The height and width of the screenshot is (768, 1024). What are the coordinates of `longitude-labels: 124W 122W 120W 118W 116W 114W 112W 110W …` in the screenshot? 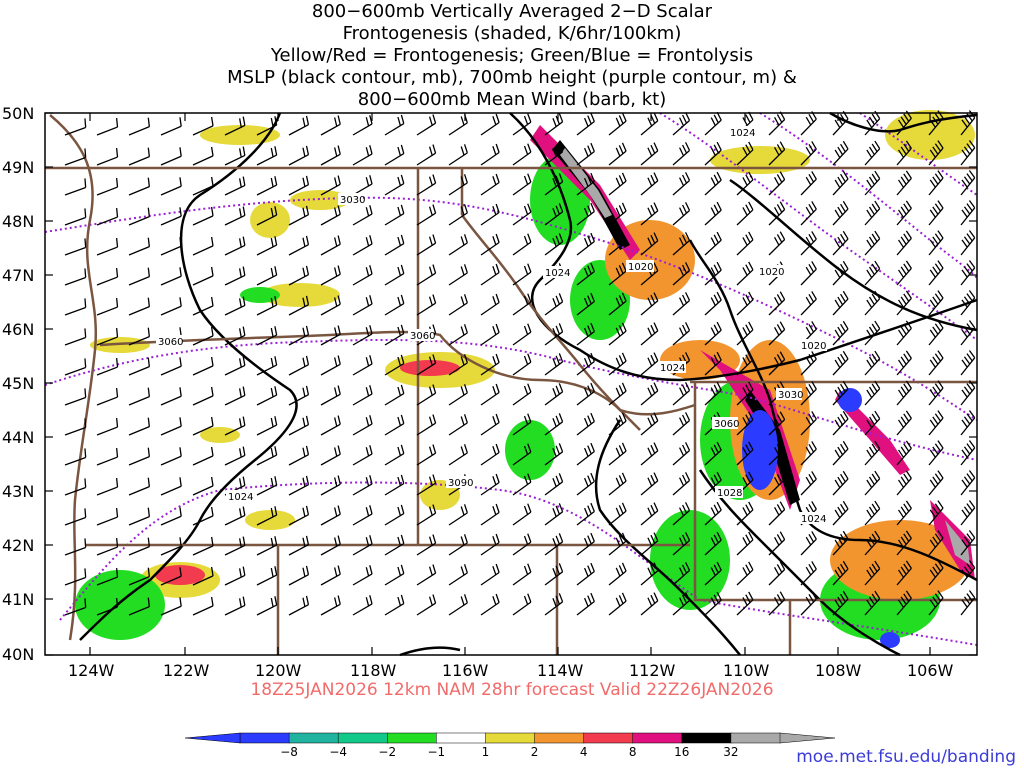 It's located at (511, 670).